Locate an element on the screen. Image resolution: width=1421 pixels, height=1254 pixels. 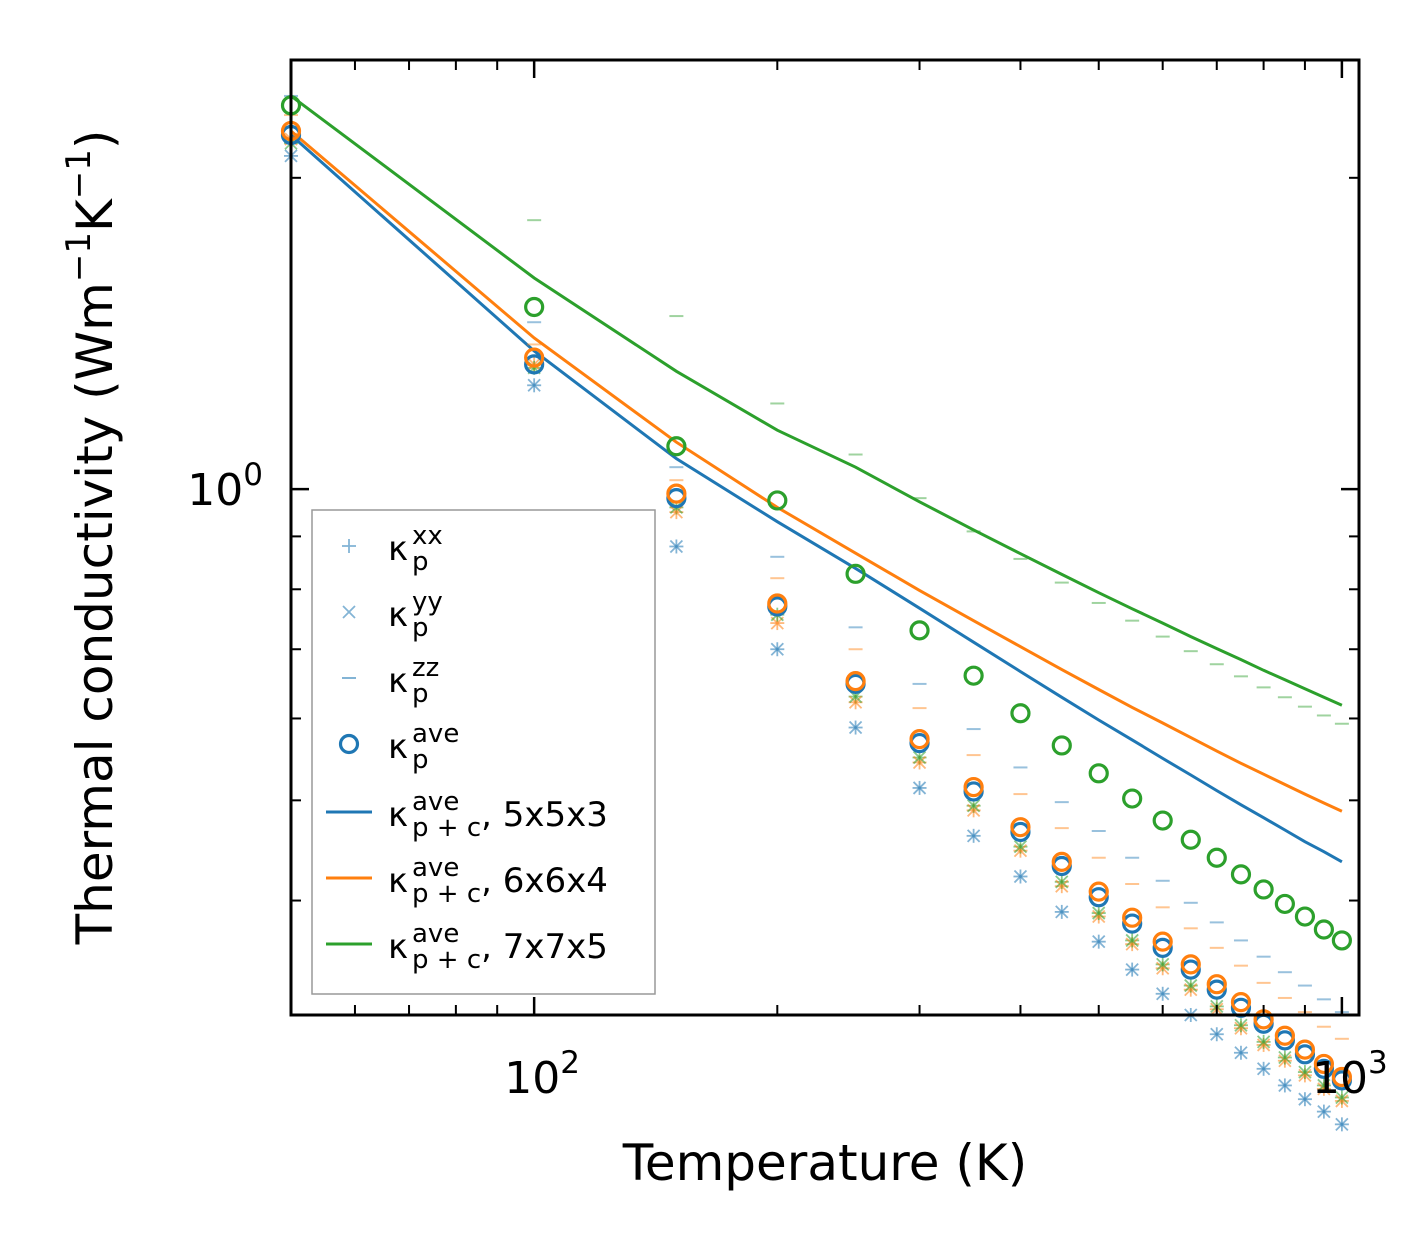
legend-entry-label: κ zz p is located at coordinates (413, 681).